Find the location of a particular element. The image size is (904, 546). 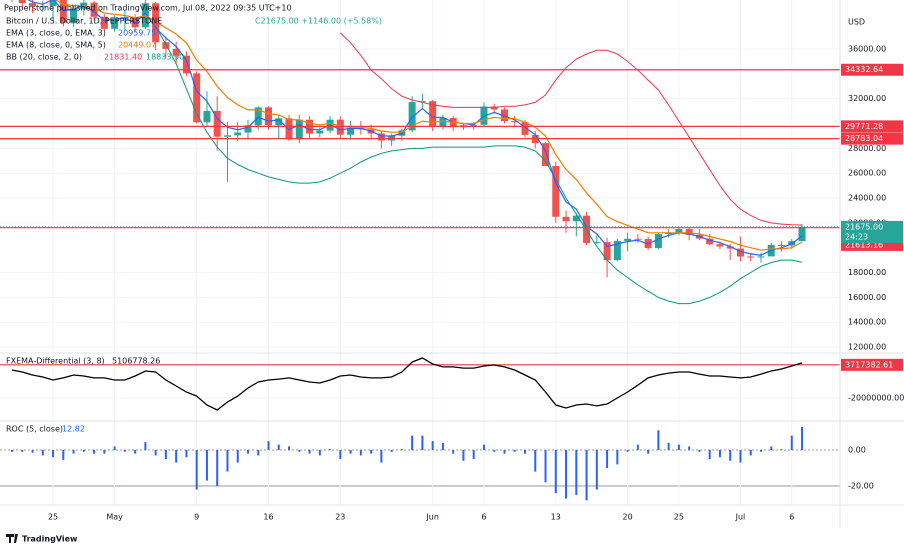

legend-name: EMA (8, close, 0, SMA, 5) is located at coordinates (56, 45).